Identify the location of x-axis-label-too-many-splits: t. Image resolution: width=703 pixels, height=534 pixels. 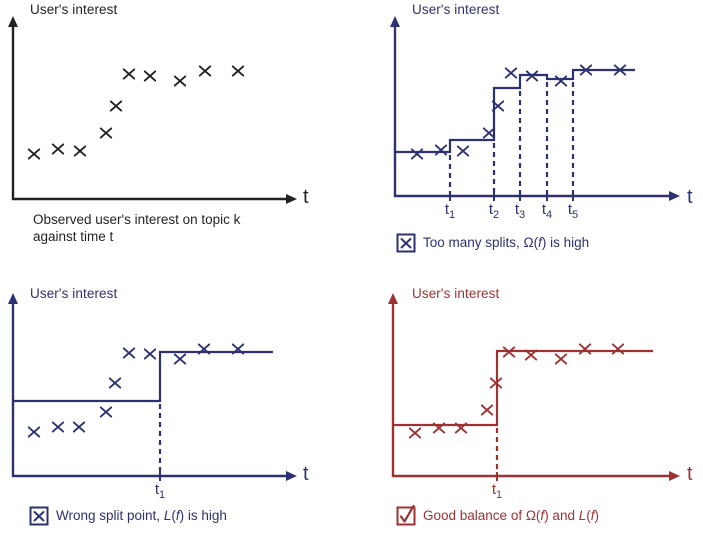
(690, 197).